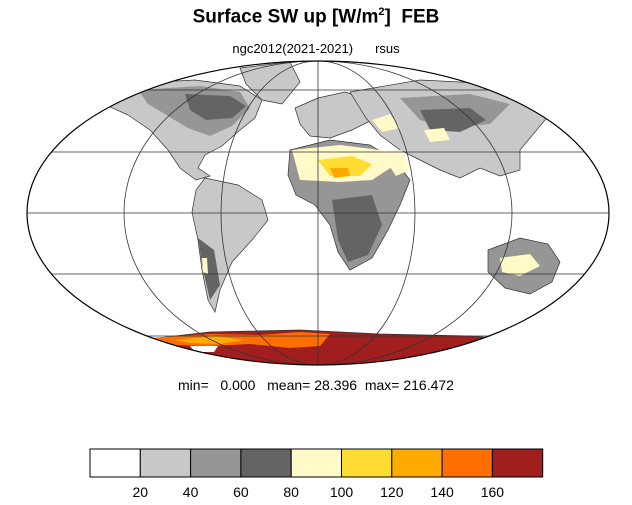  Describe the element at coordinates (387, 17) in the screenshot. I see `title-bracket: ]` at that location.